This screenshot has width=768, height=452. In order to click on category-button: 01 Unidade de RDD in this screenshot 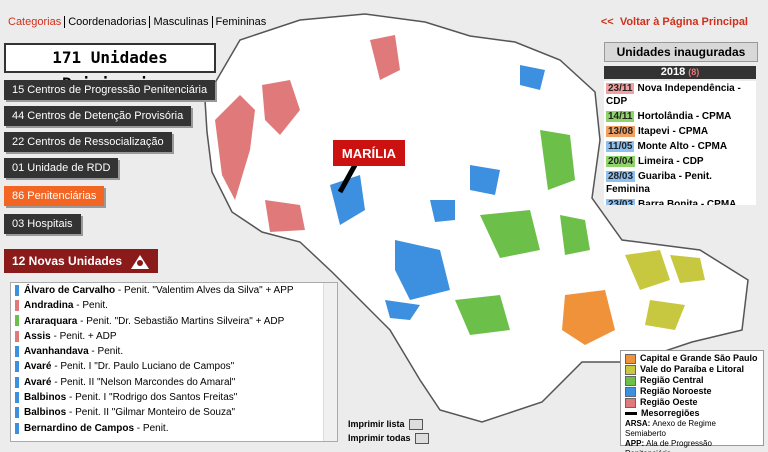, I will do `click(61, 168)`.